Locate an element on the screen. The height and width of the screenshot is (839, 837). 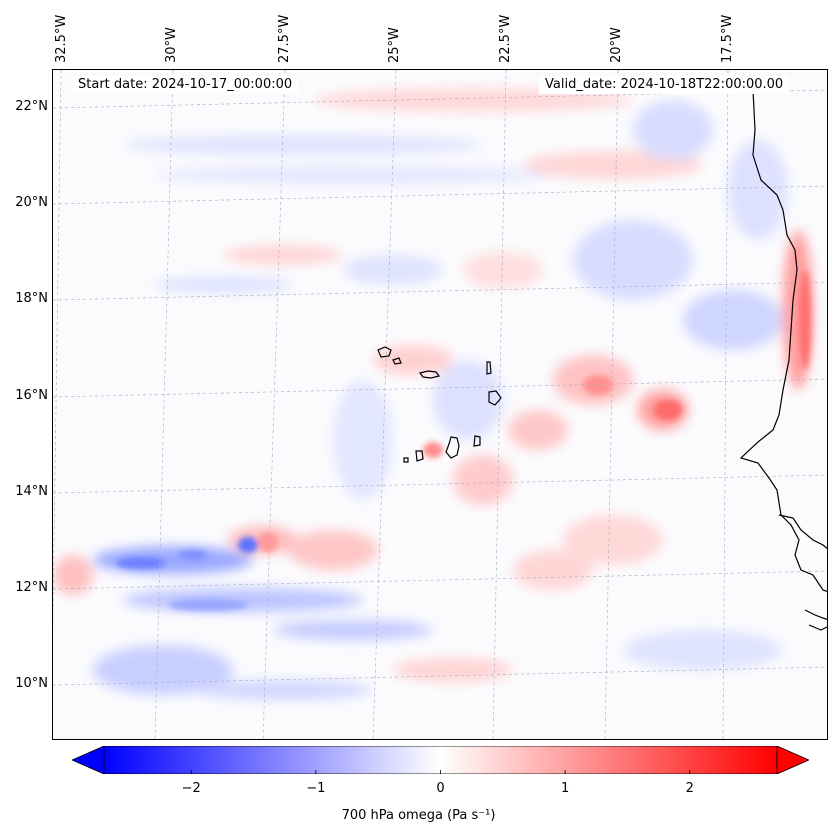
bijagos is located at coordinates (815, 620).